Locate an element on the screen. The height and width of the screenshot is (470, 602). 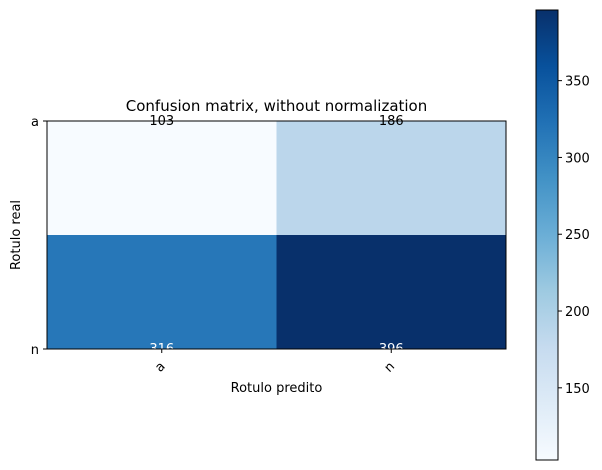
y-tick-label: a is located at coordinates (35, 122).